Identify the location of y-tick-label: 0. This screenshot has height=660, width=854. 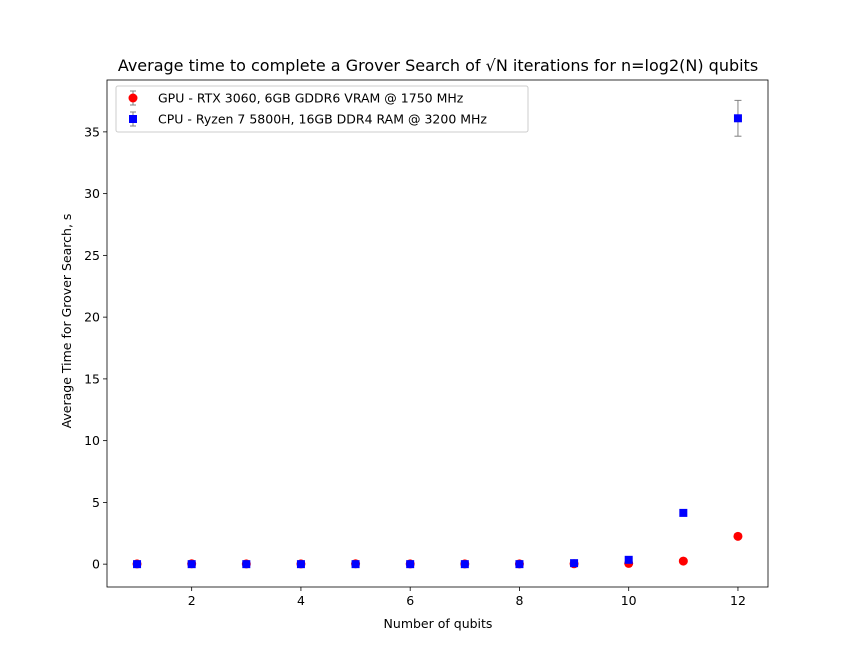
(96, 564).